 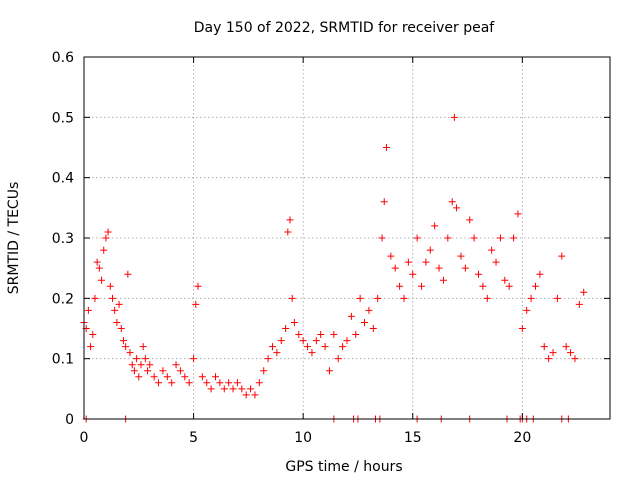 What do you see at coordinates (413, 438) in the screenshot?
I see `x-tick-label: 15` at bounding box center [413, 438].